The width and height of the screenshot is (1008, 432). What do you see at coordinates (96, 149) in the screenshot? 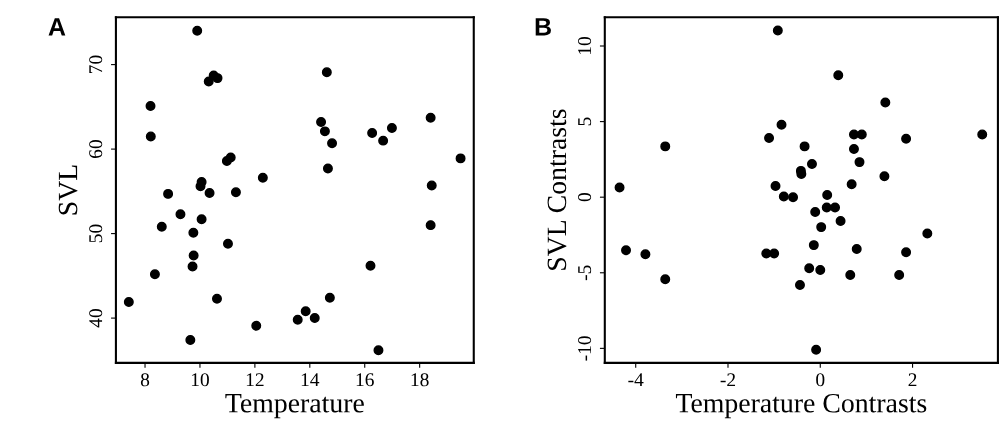
I see `y-tick-label: 60` at bounding box center [96, 149].